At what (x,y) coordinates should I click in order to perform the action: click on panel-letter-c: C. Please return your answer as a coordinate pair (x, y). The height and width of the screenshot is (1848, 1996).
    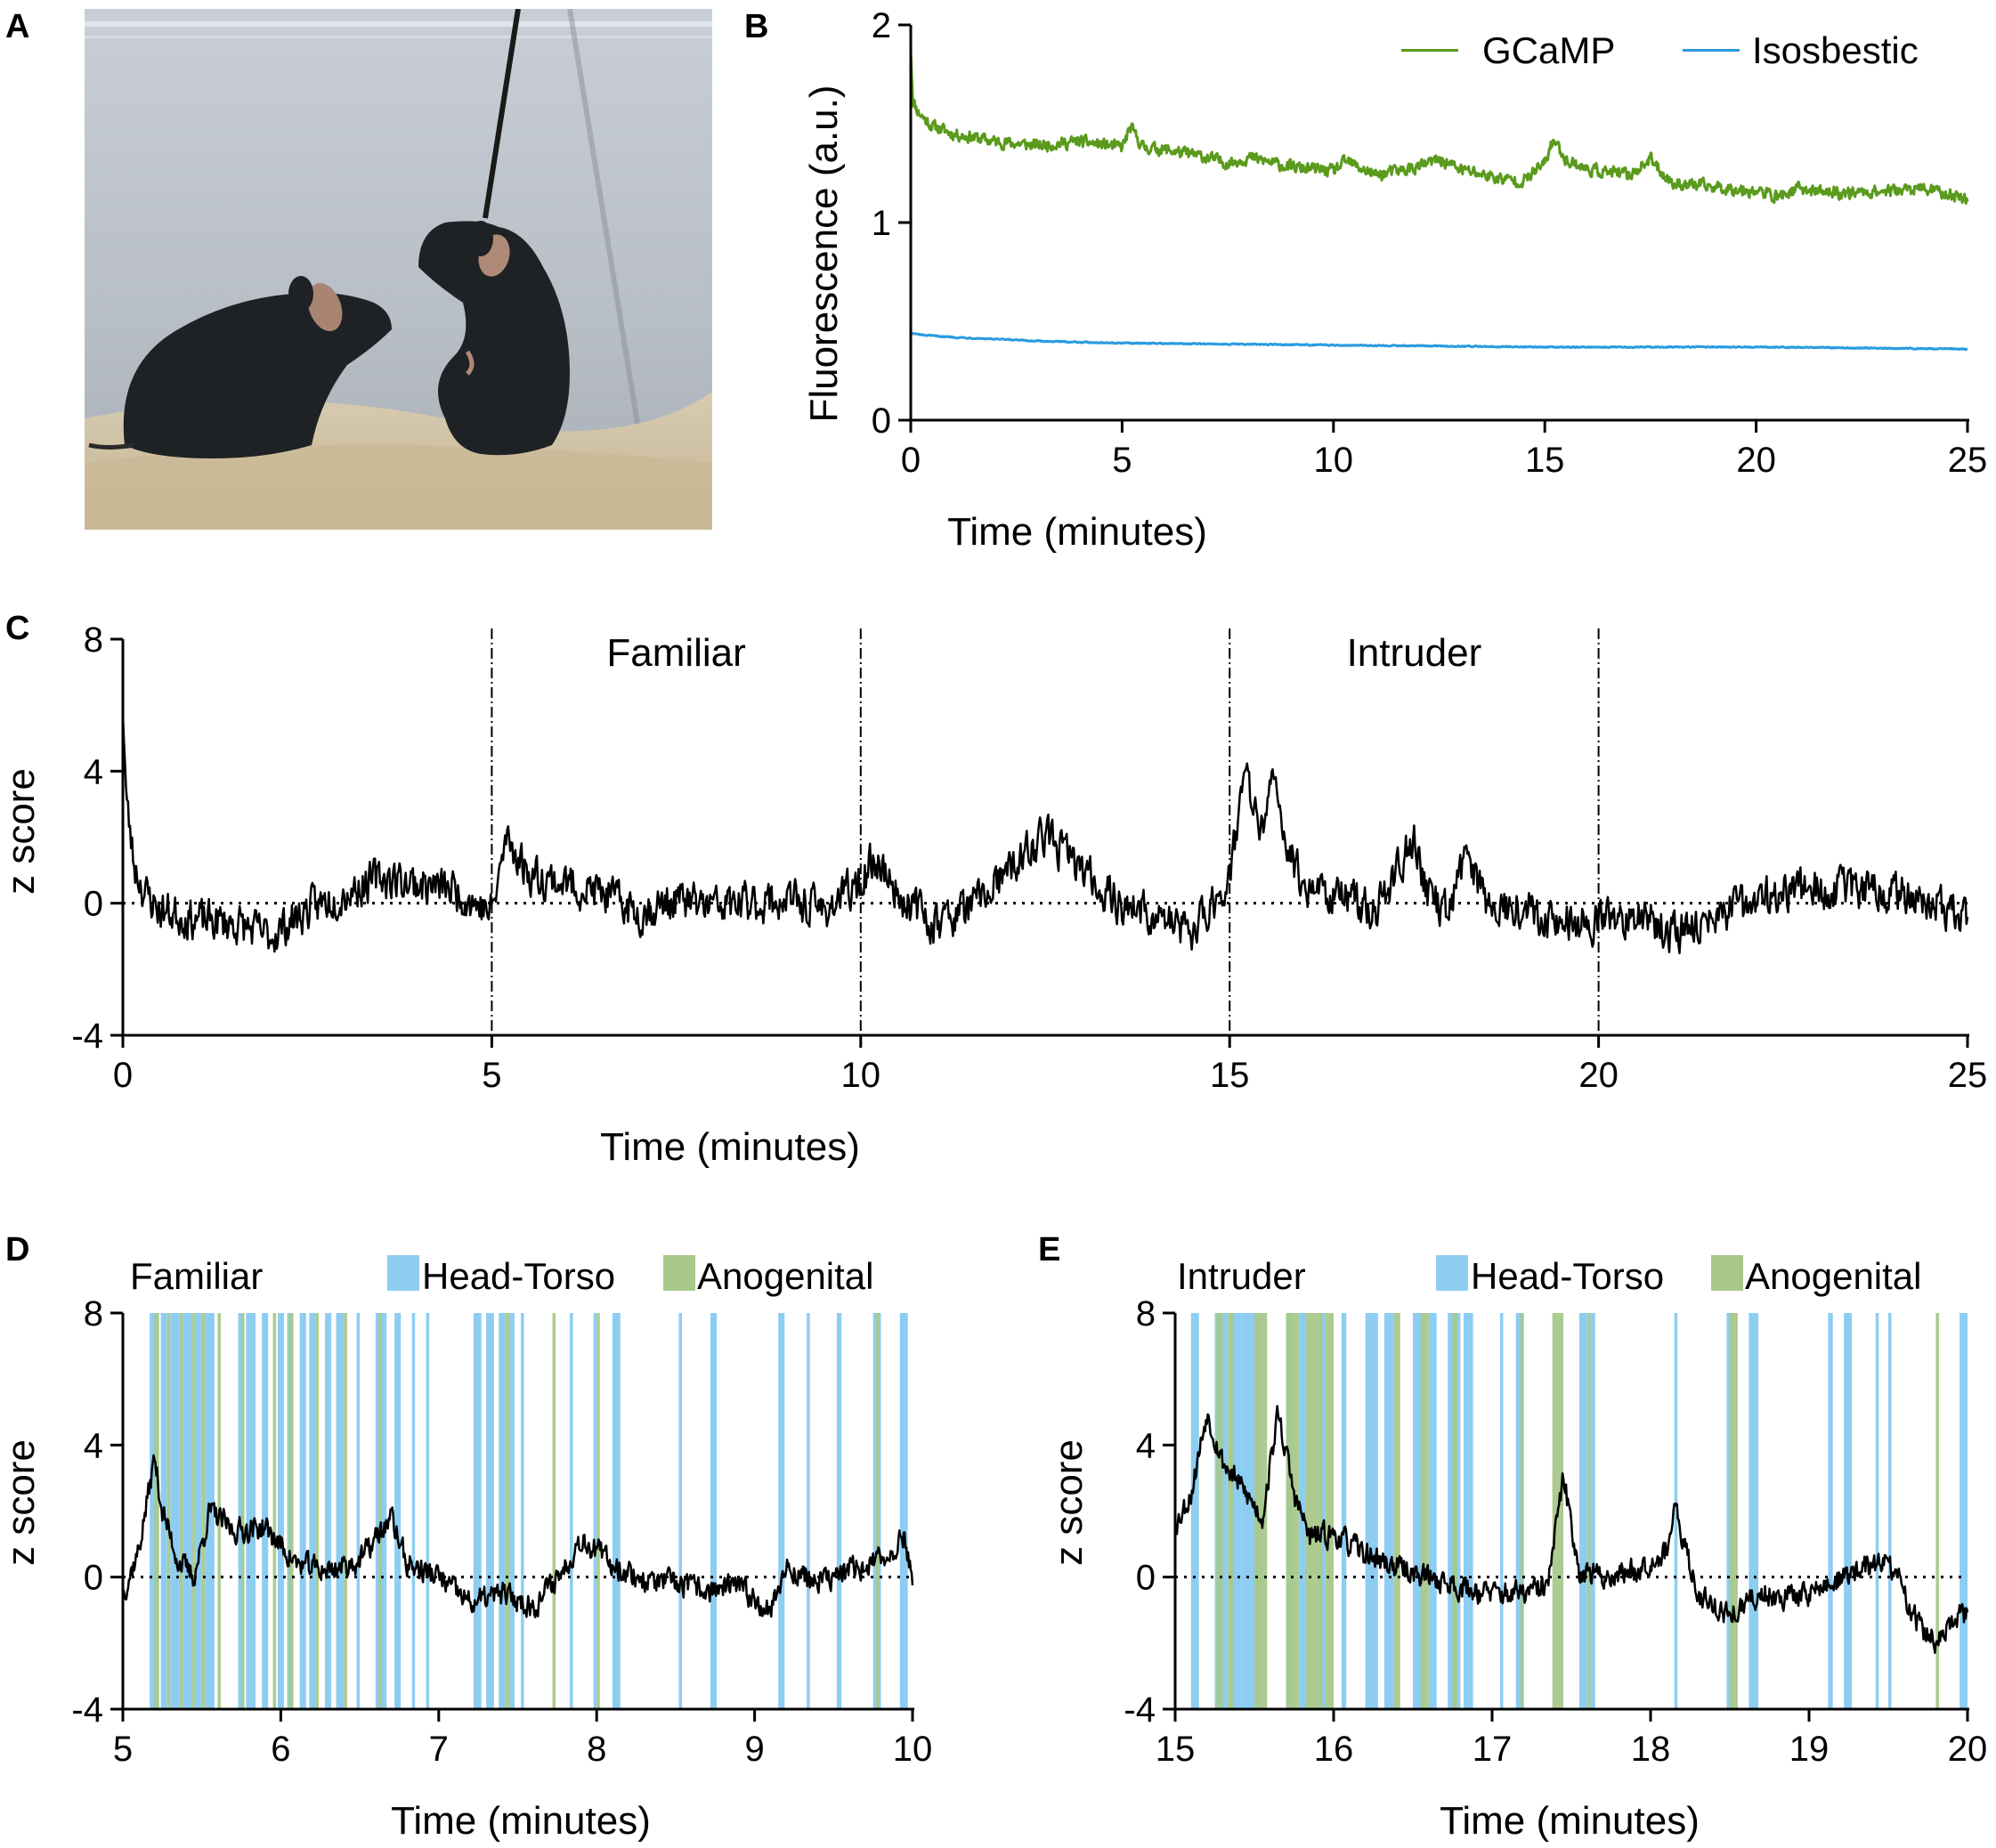
    Looking at the image, I should click on (17, 628).